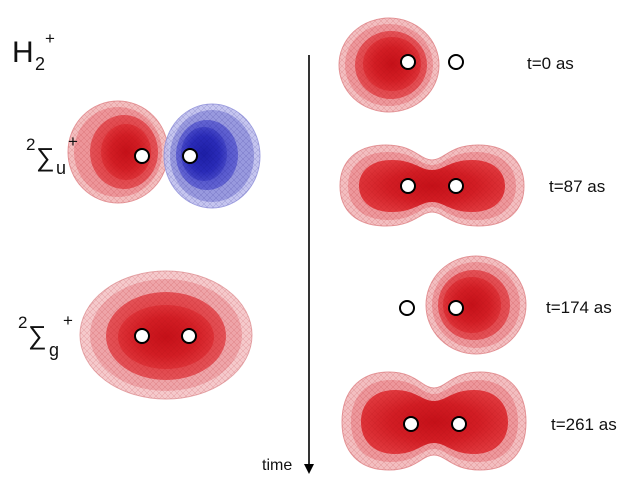  Describe the element at coordinates (579, 307) in the screenshot. I see `snapshot-t174-label: t=174 as` at that location.